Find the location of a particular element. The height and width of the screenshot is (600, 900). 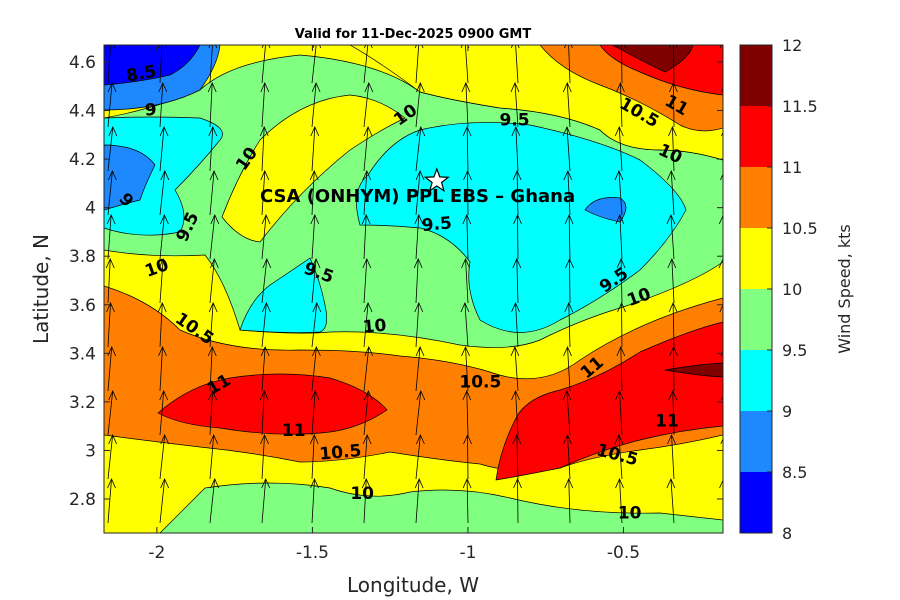

site-star-icon is located at coordinates (436, 180).